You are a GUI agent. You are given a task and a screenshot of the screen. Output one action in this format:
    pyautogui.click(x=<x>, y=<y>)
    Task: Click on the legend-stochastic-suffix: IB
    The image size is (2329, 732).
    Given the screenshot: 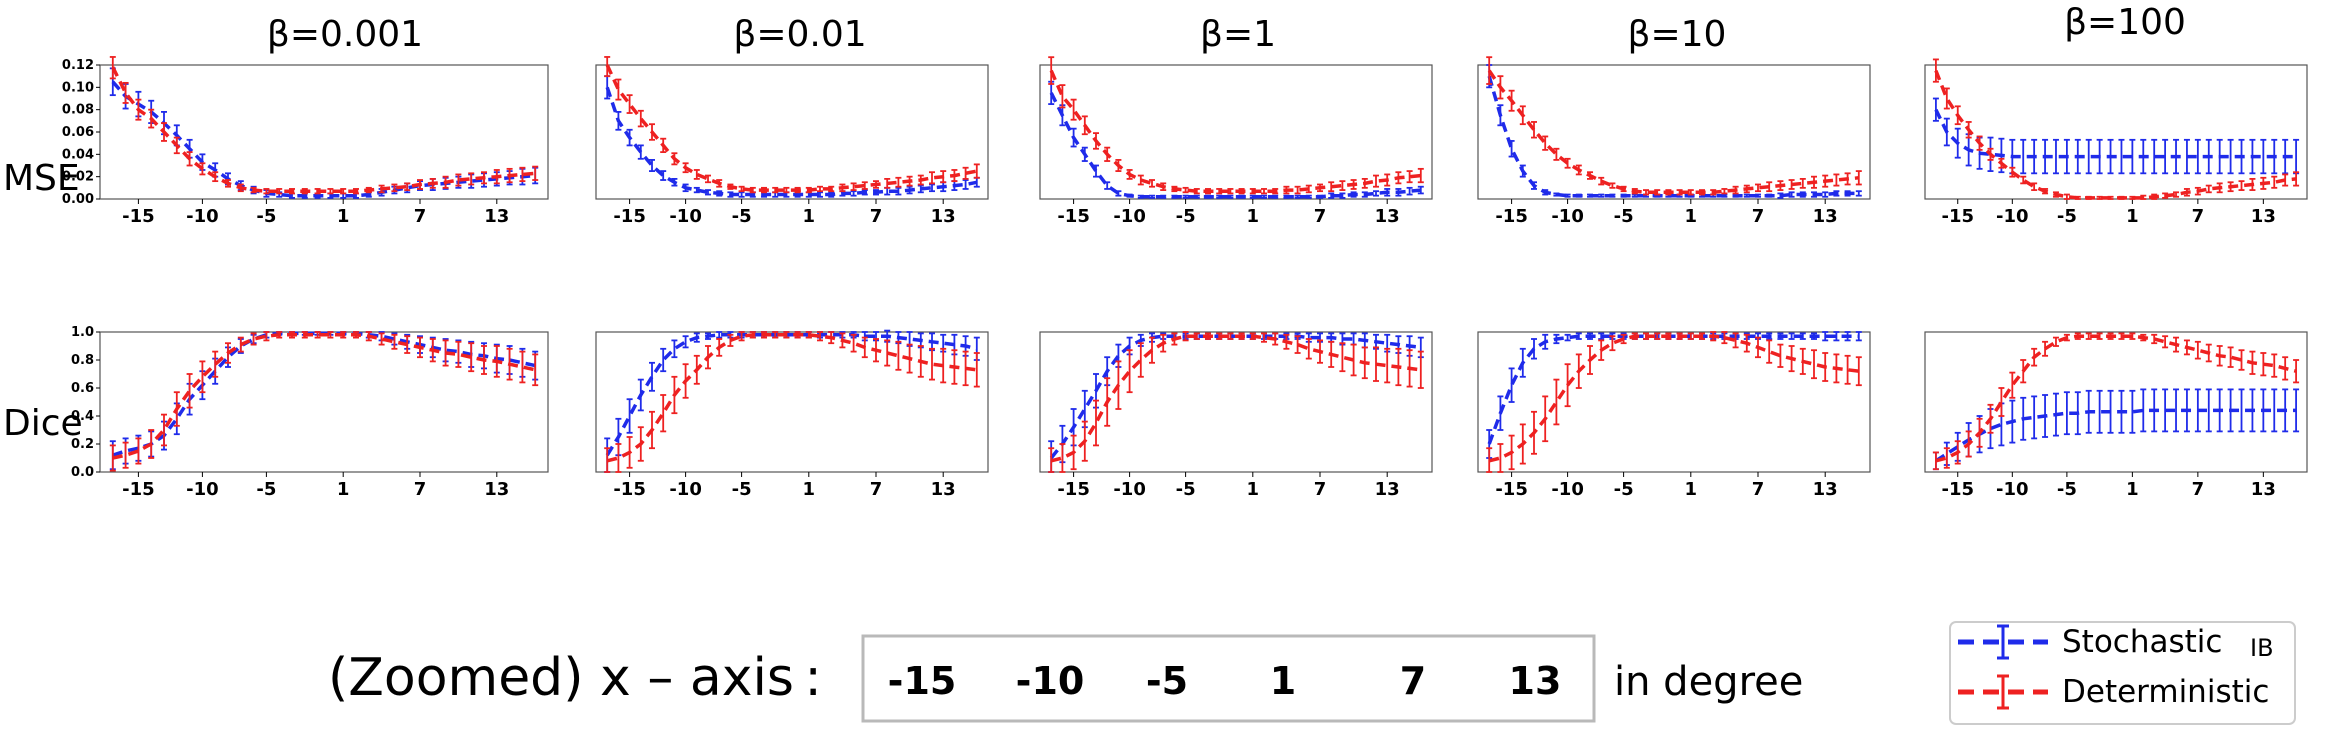 What is the action you would take?
    pyautogui.click(x=2262, y=648)
    